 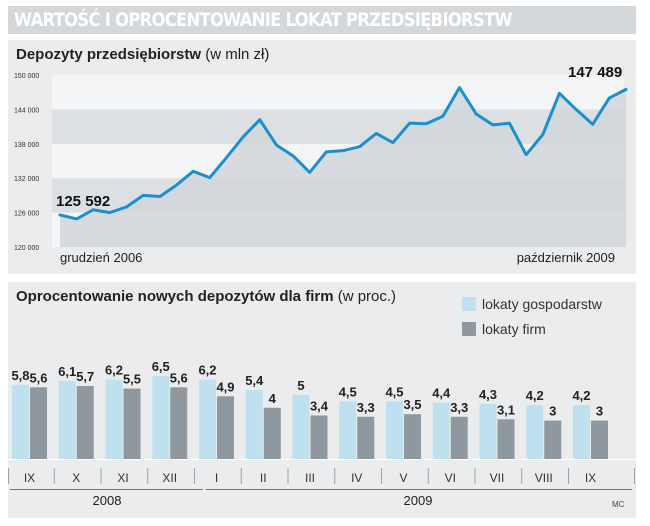 What do you see at coordinates (590, 478) in the screenshot?
I see `month-label-12: IX` at bounding box center [590, 478].